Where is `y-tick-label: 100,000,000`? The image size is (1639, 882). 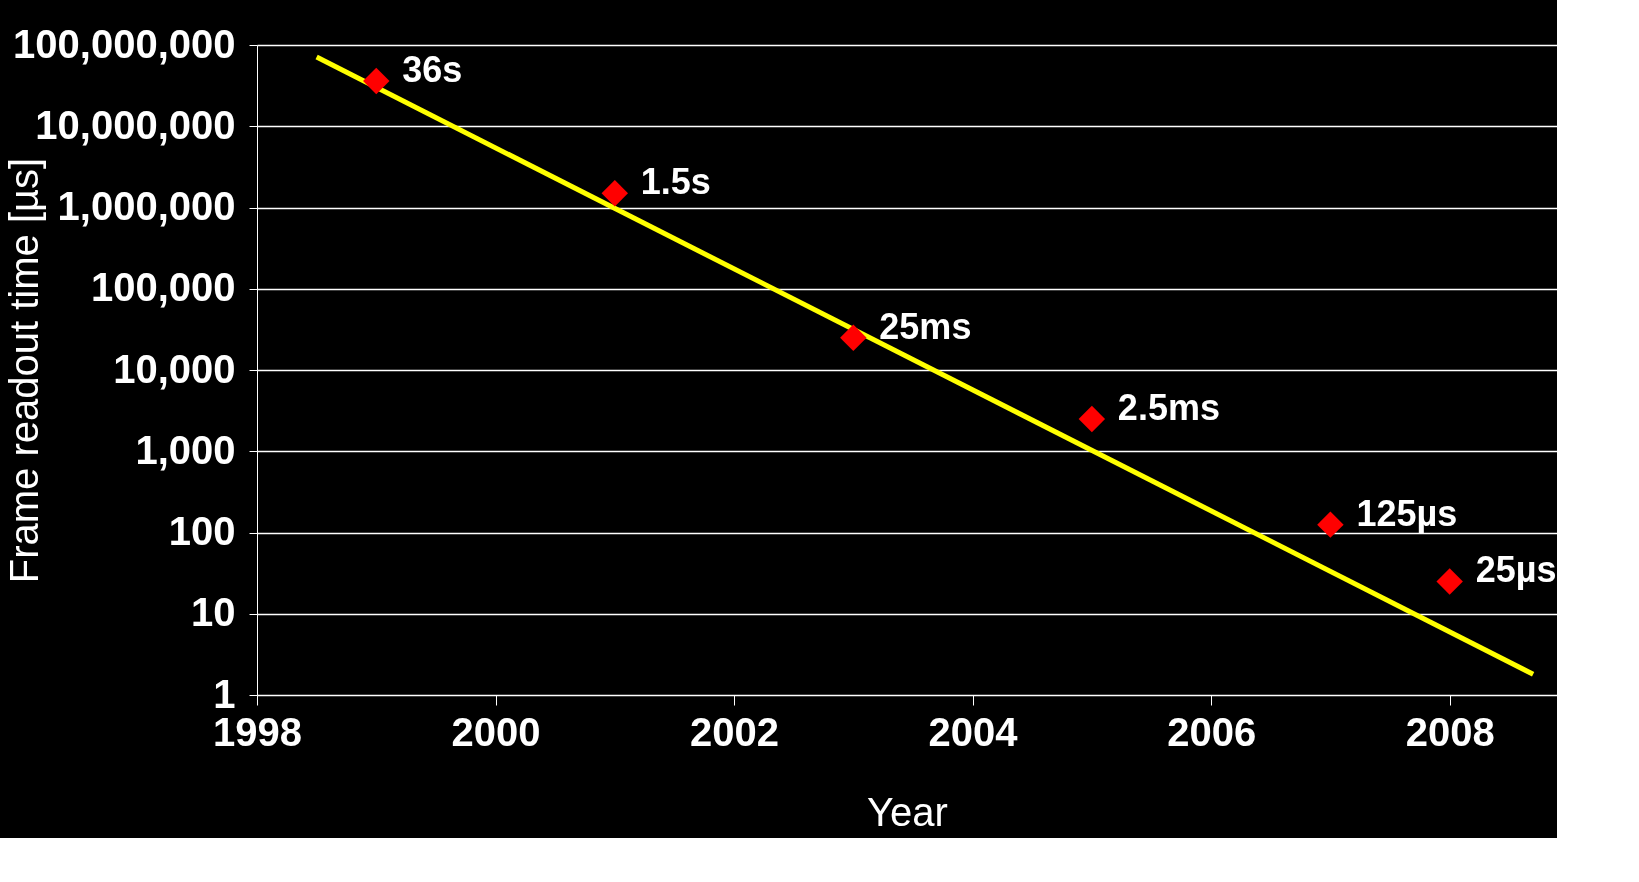
y-tick-label: 100,000,000 is located at coordinates (124, 43).